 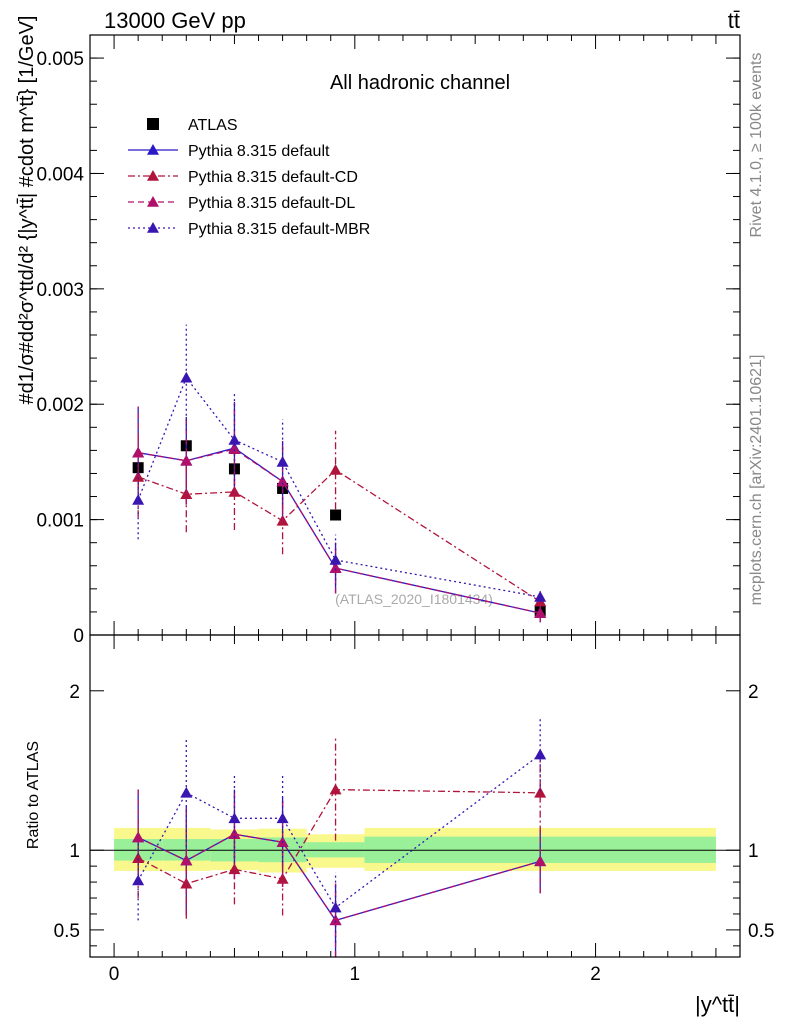 I want to click on process-label: tt̄, so click(x=734, y=20).